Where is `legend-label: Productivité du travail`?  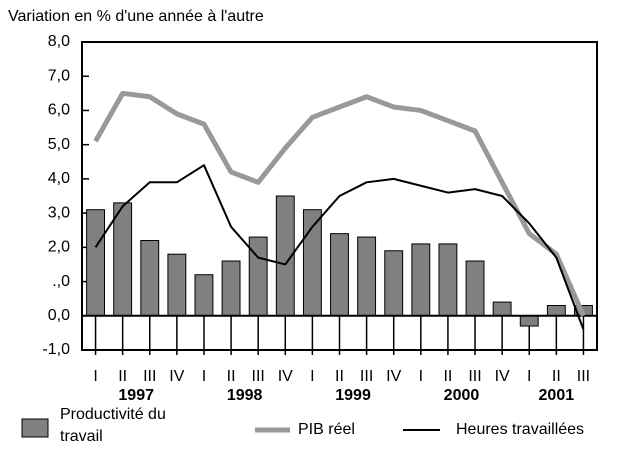 legend-label: Productivité du travail is located at coordinates (113, 425).